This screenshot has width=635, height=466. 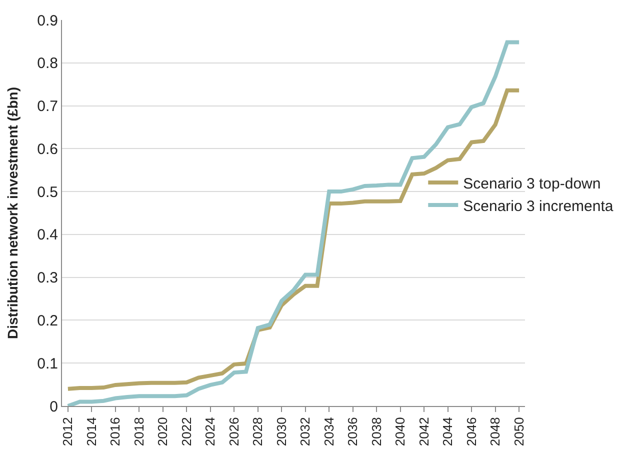 I want to click on x-tick-label: 2020, so click(x=162, y=431).